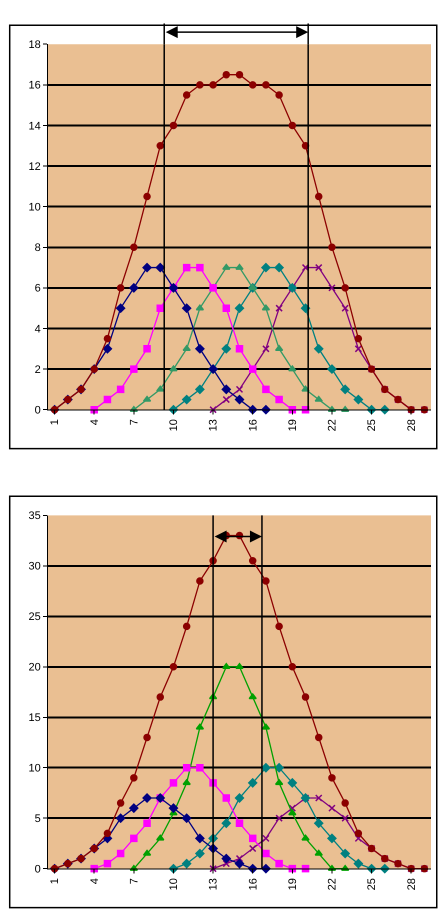 This screenshot has width=445, height=916. Describe the element at coordinates (34, 617) in the screenshot. I see `y-tick-label: 25` at that location.